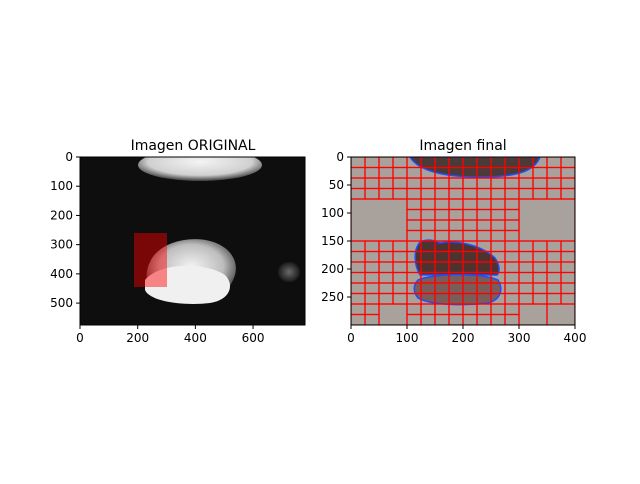 This screenshot has height=484, width=640. I want to click on right-xtick-label: 400, so click(575, 338).